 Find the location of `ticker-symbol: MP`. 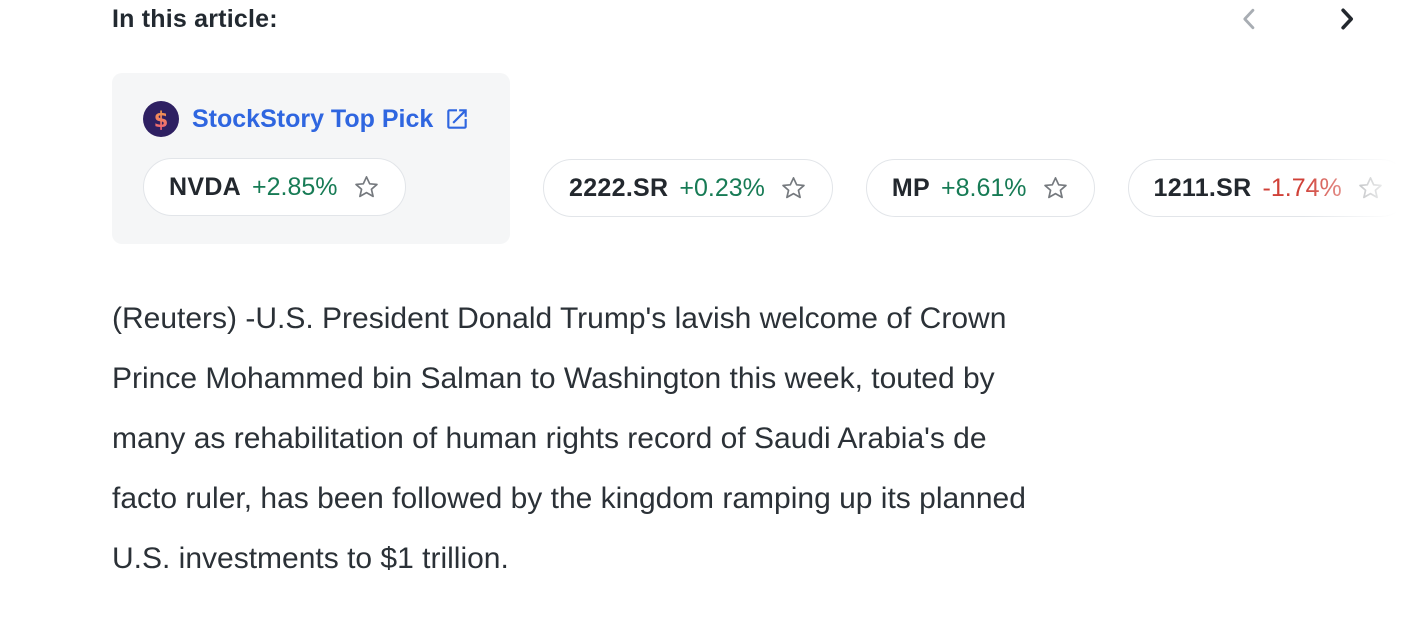

ticker-symbol: MP is located at coordinates (910, 187).